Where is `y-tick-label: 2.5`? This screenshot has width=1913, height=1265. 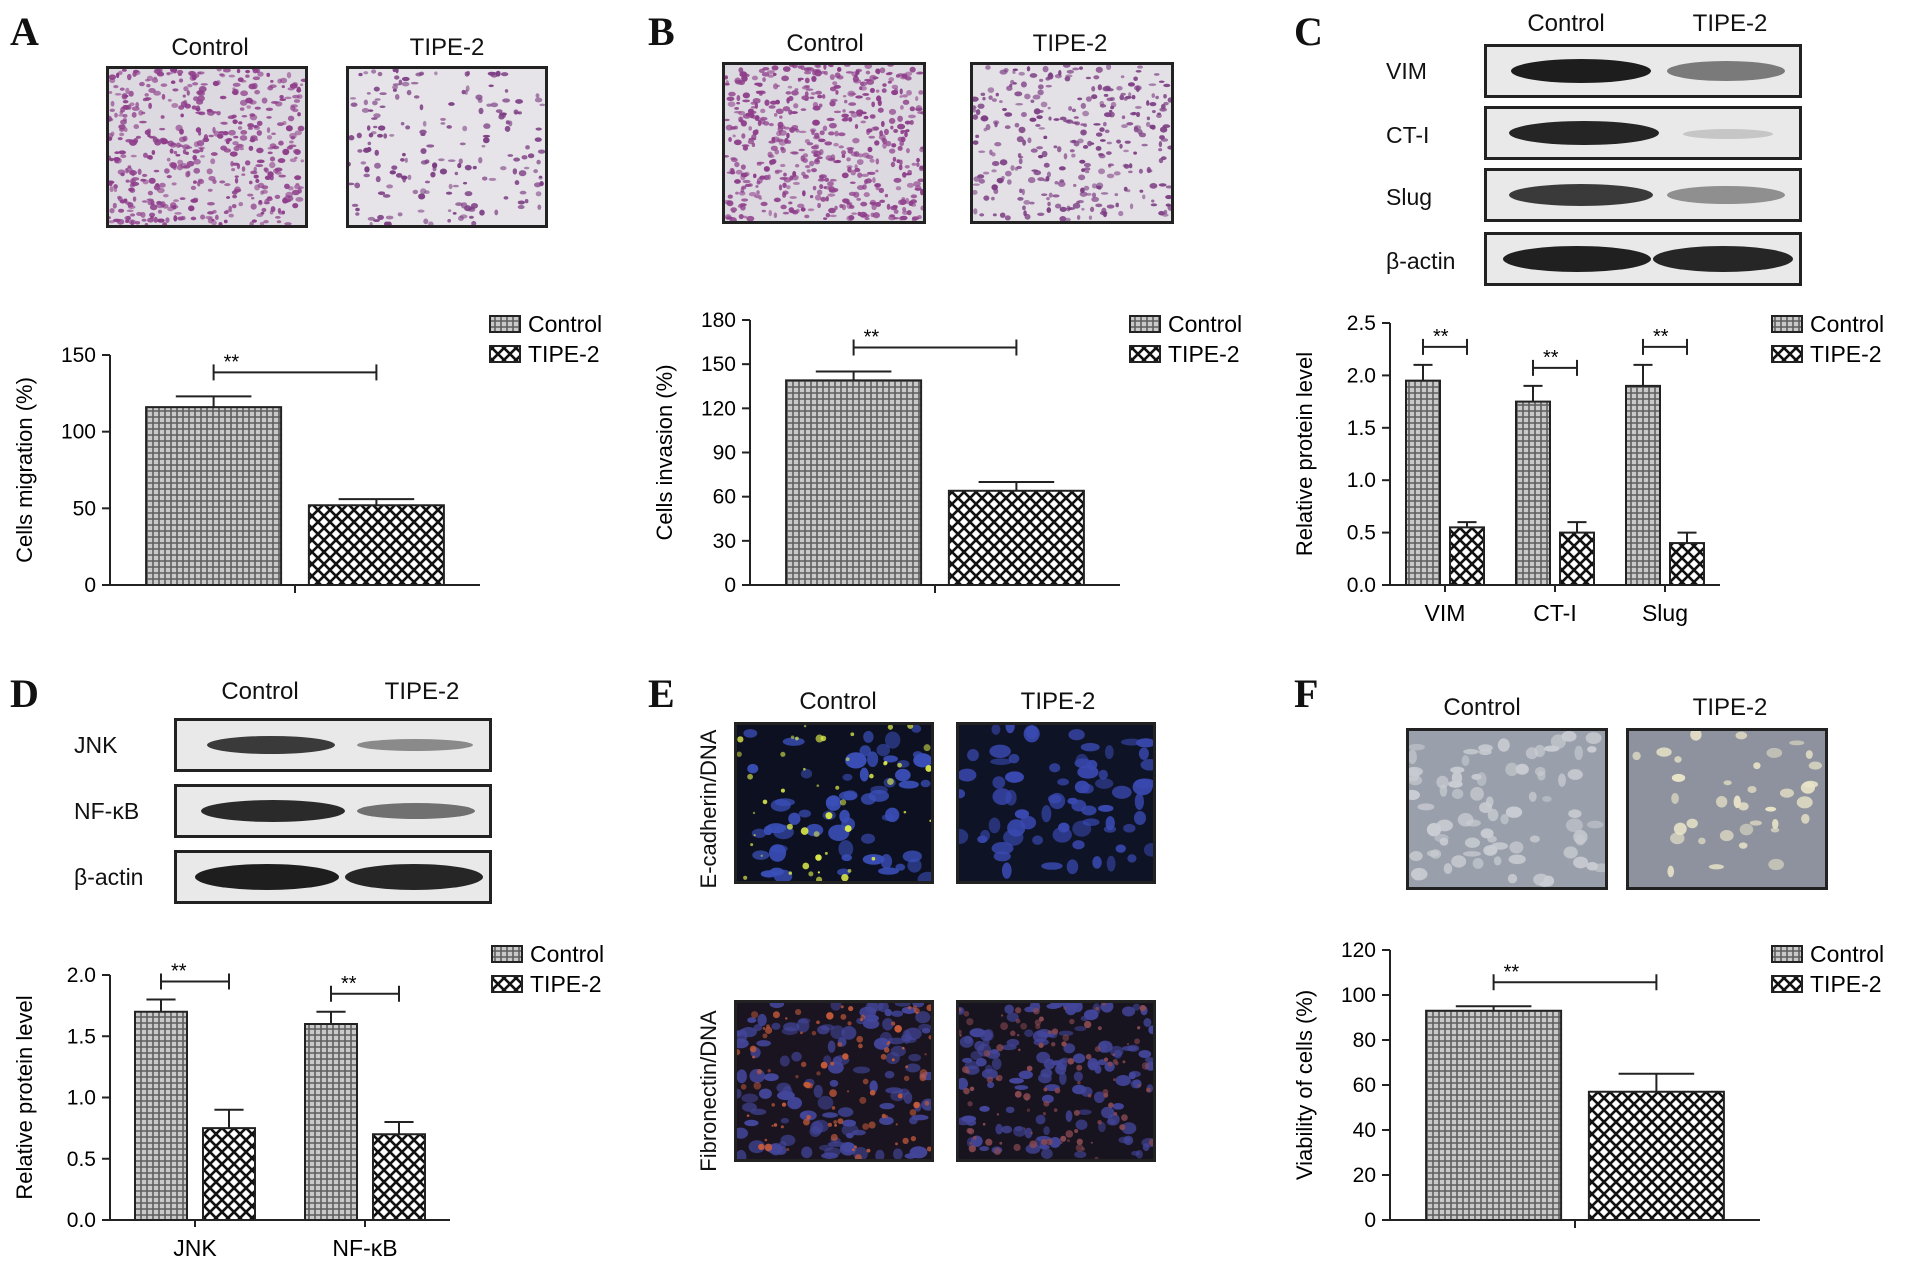
y-tick-label: 2.5 is located at coordinates (1361, 323).